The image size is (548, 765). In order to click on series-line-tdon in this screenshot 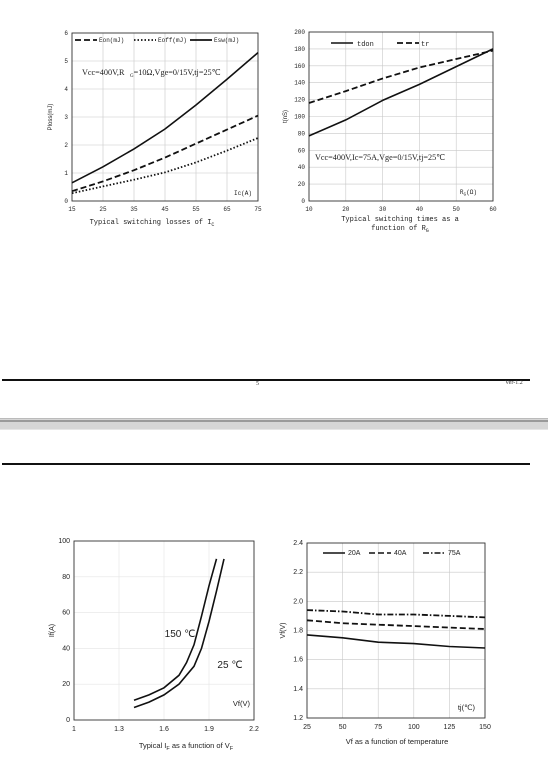, I will do `click(401, 92)`.